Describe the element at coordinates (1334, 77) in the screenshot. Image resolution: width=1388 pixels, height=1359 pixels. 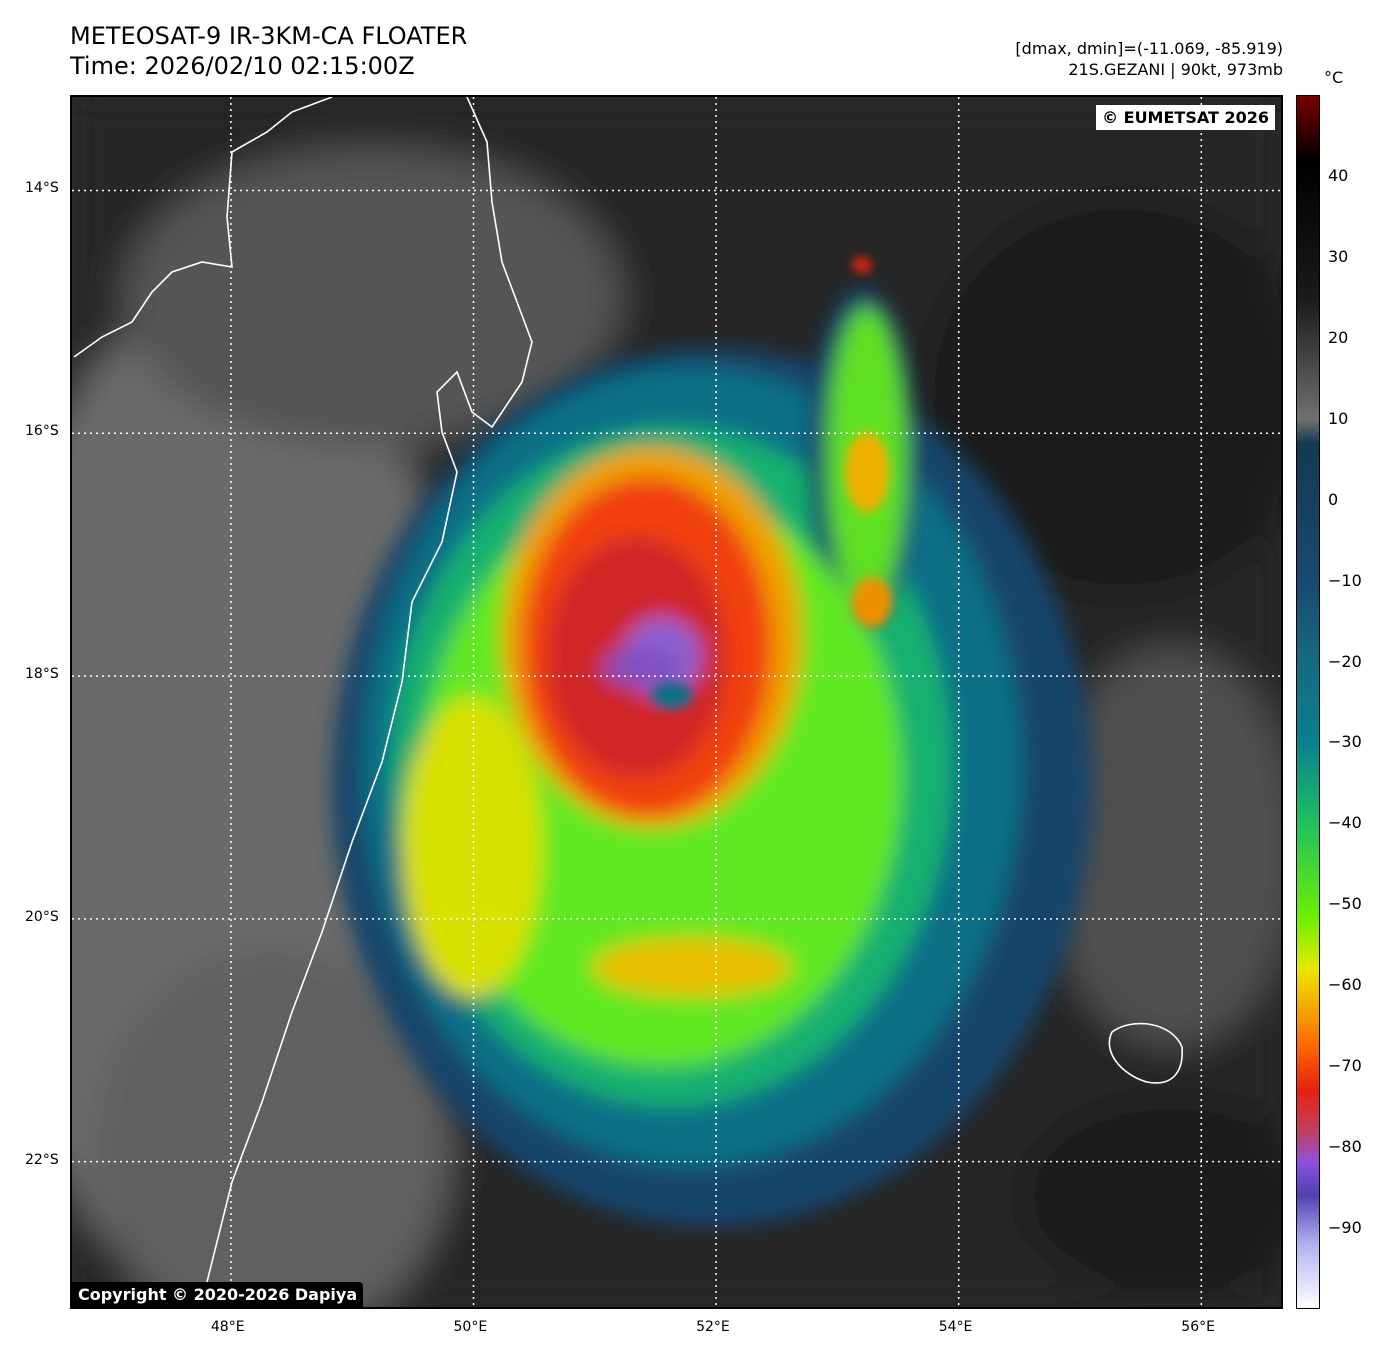
I see `colorbar-unit: °C` at that location.